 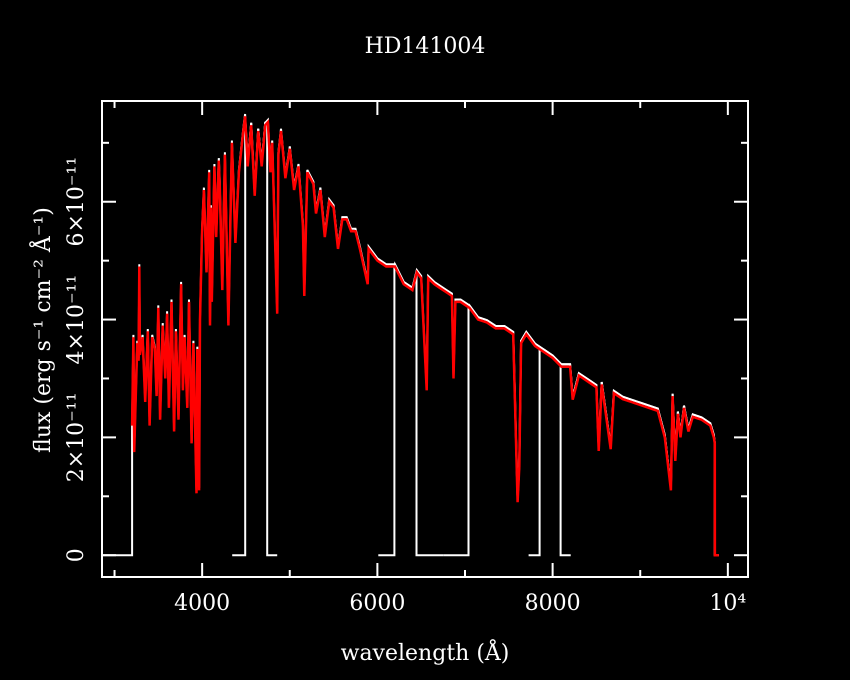 What do you see at coordinates (727, 603) in the screenshot?
I see `x-tick-label: 10⁴` at bounding box center [727, 603].